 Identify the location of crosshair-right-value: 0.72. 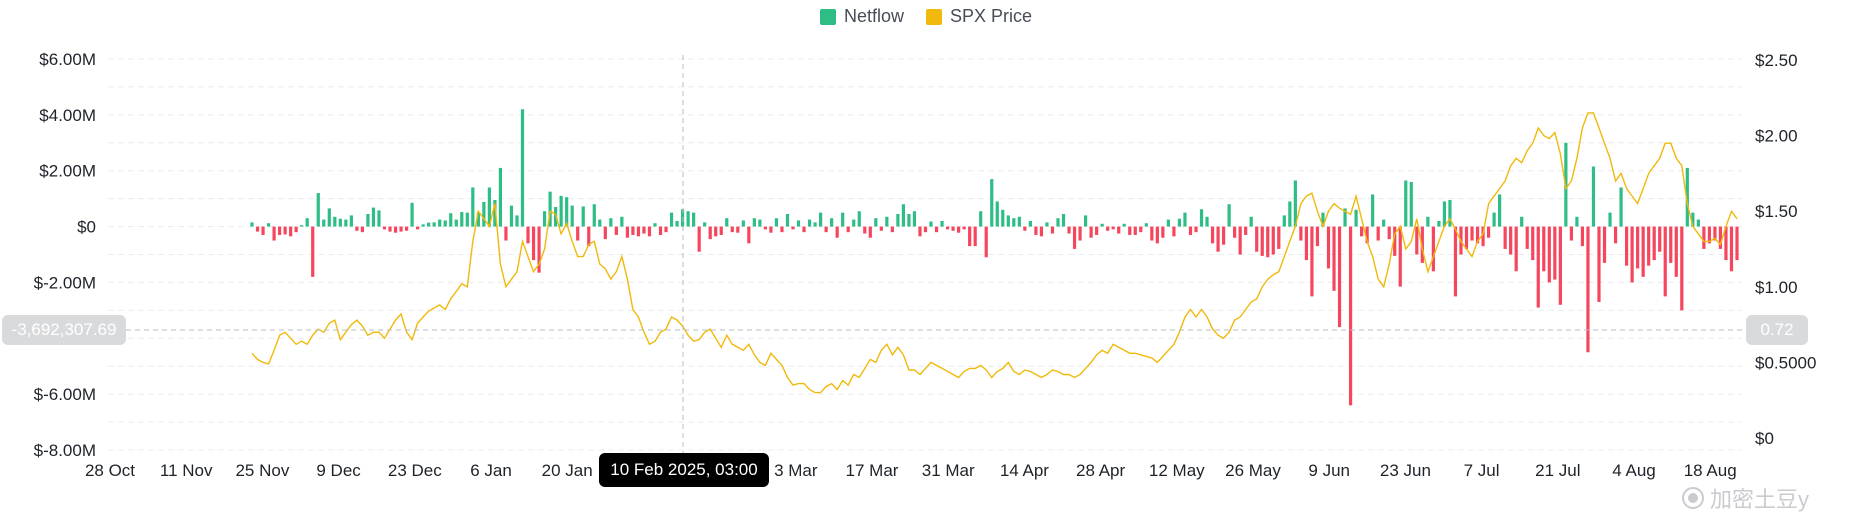
(1777, 330).